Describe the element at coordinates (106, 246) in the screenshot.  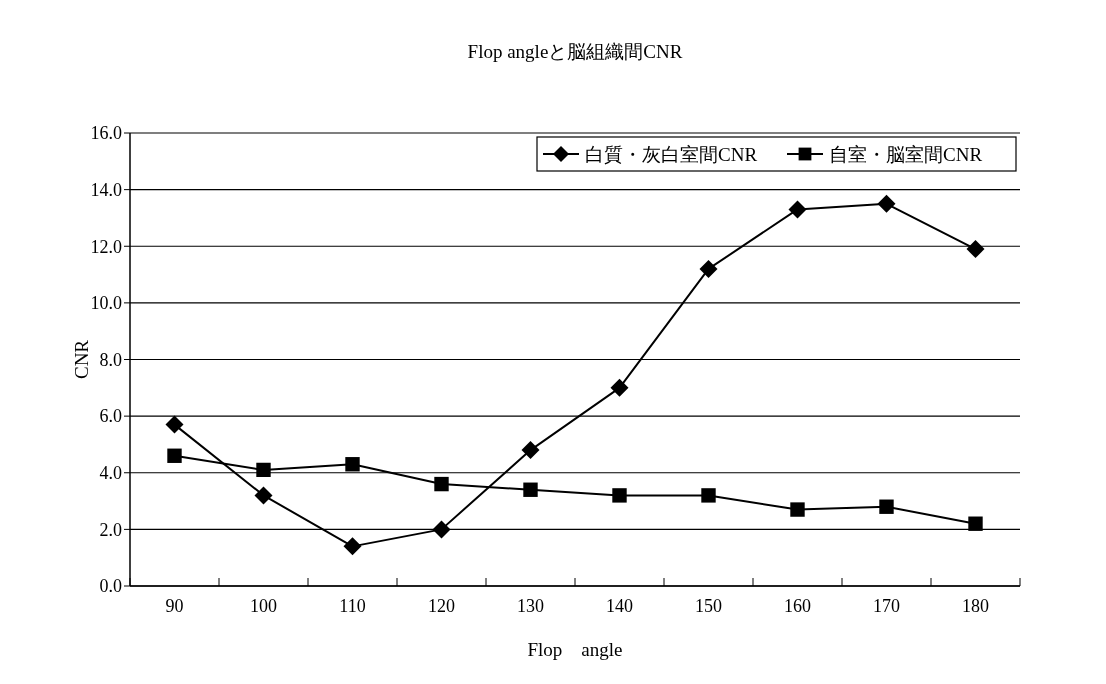
I see `y-tick-label: 12.0` at that location.